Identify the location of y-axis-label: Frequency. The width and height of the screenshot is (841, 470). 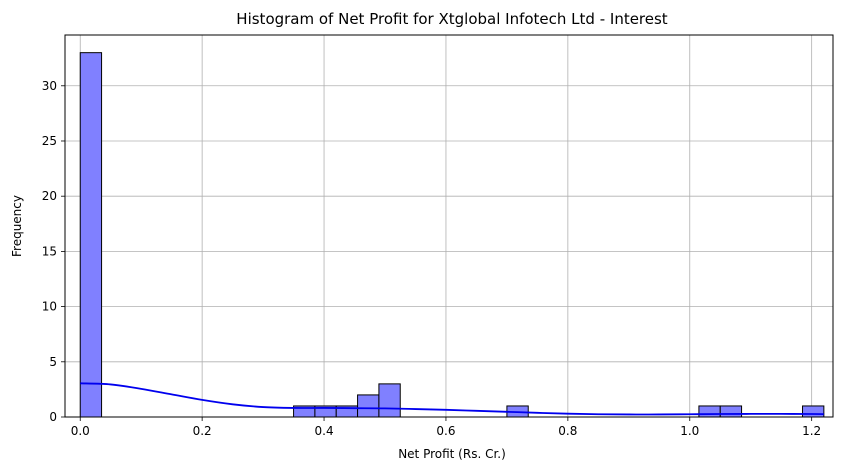
(17, 226).